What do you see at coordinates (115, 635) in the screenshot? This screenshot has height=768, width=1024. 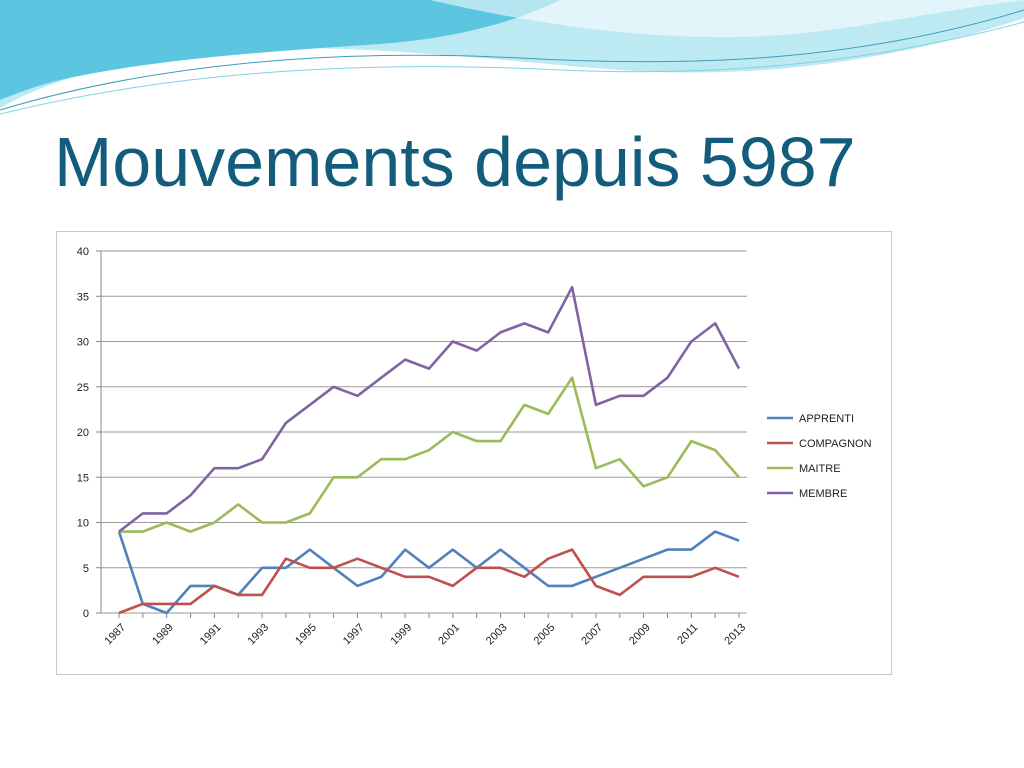 I see `x-tick-label-1987: 1987` at bounding box center [115, 635].